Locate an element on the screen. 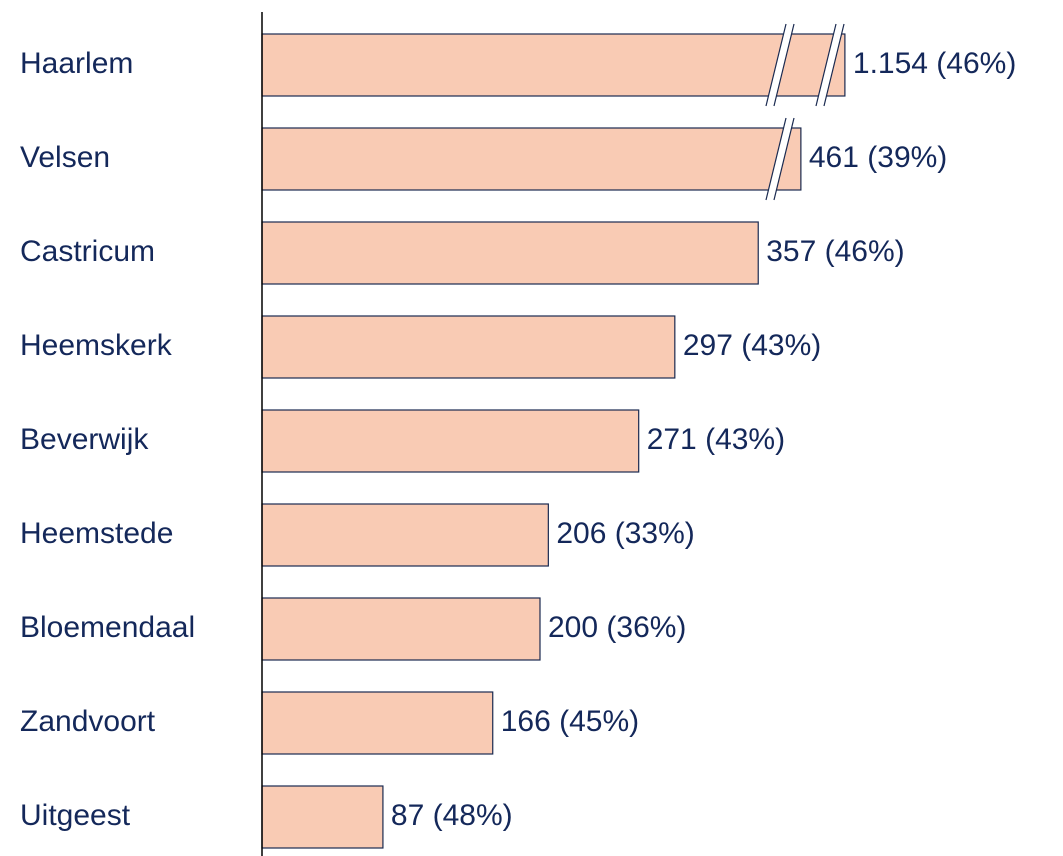  category-label: Castricum is located at coordinates (87, 251).